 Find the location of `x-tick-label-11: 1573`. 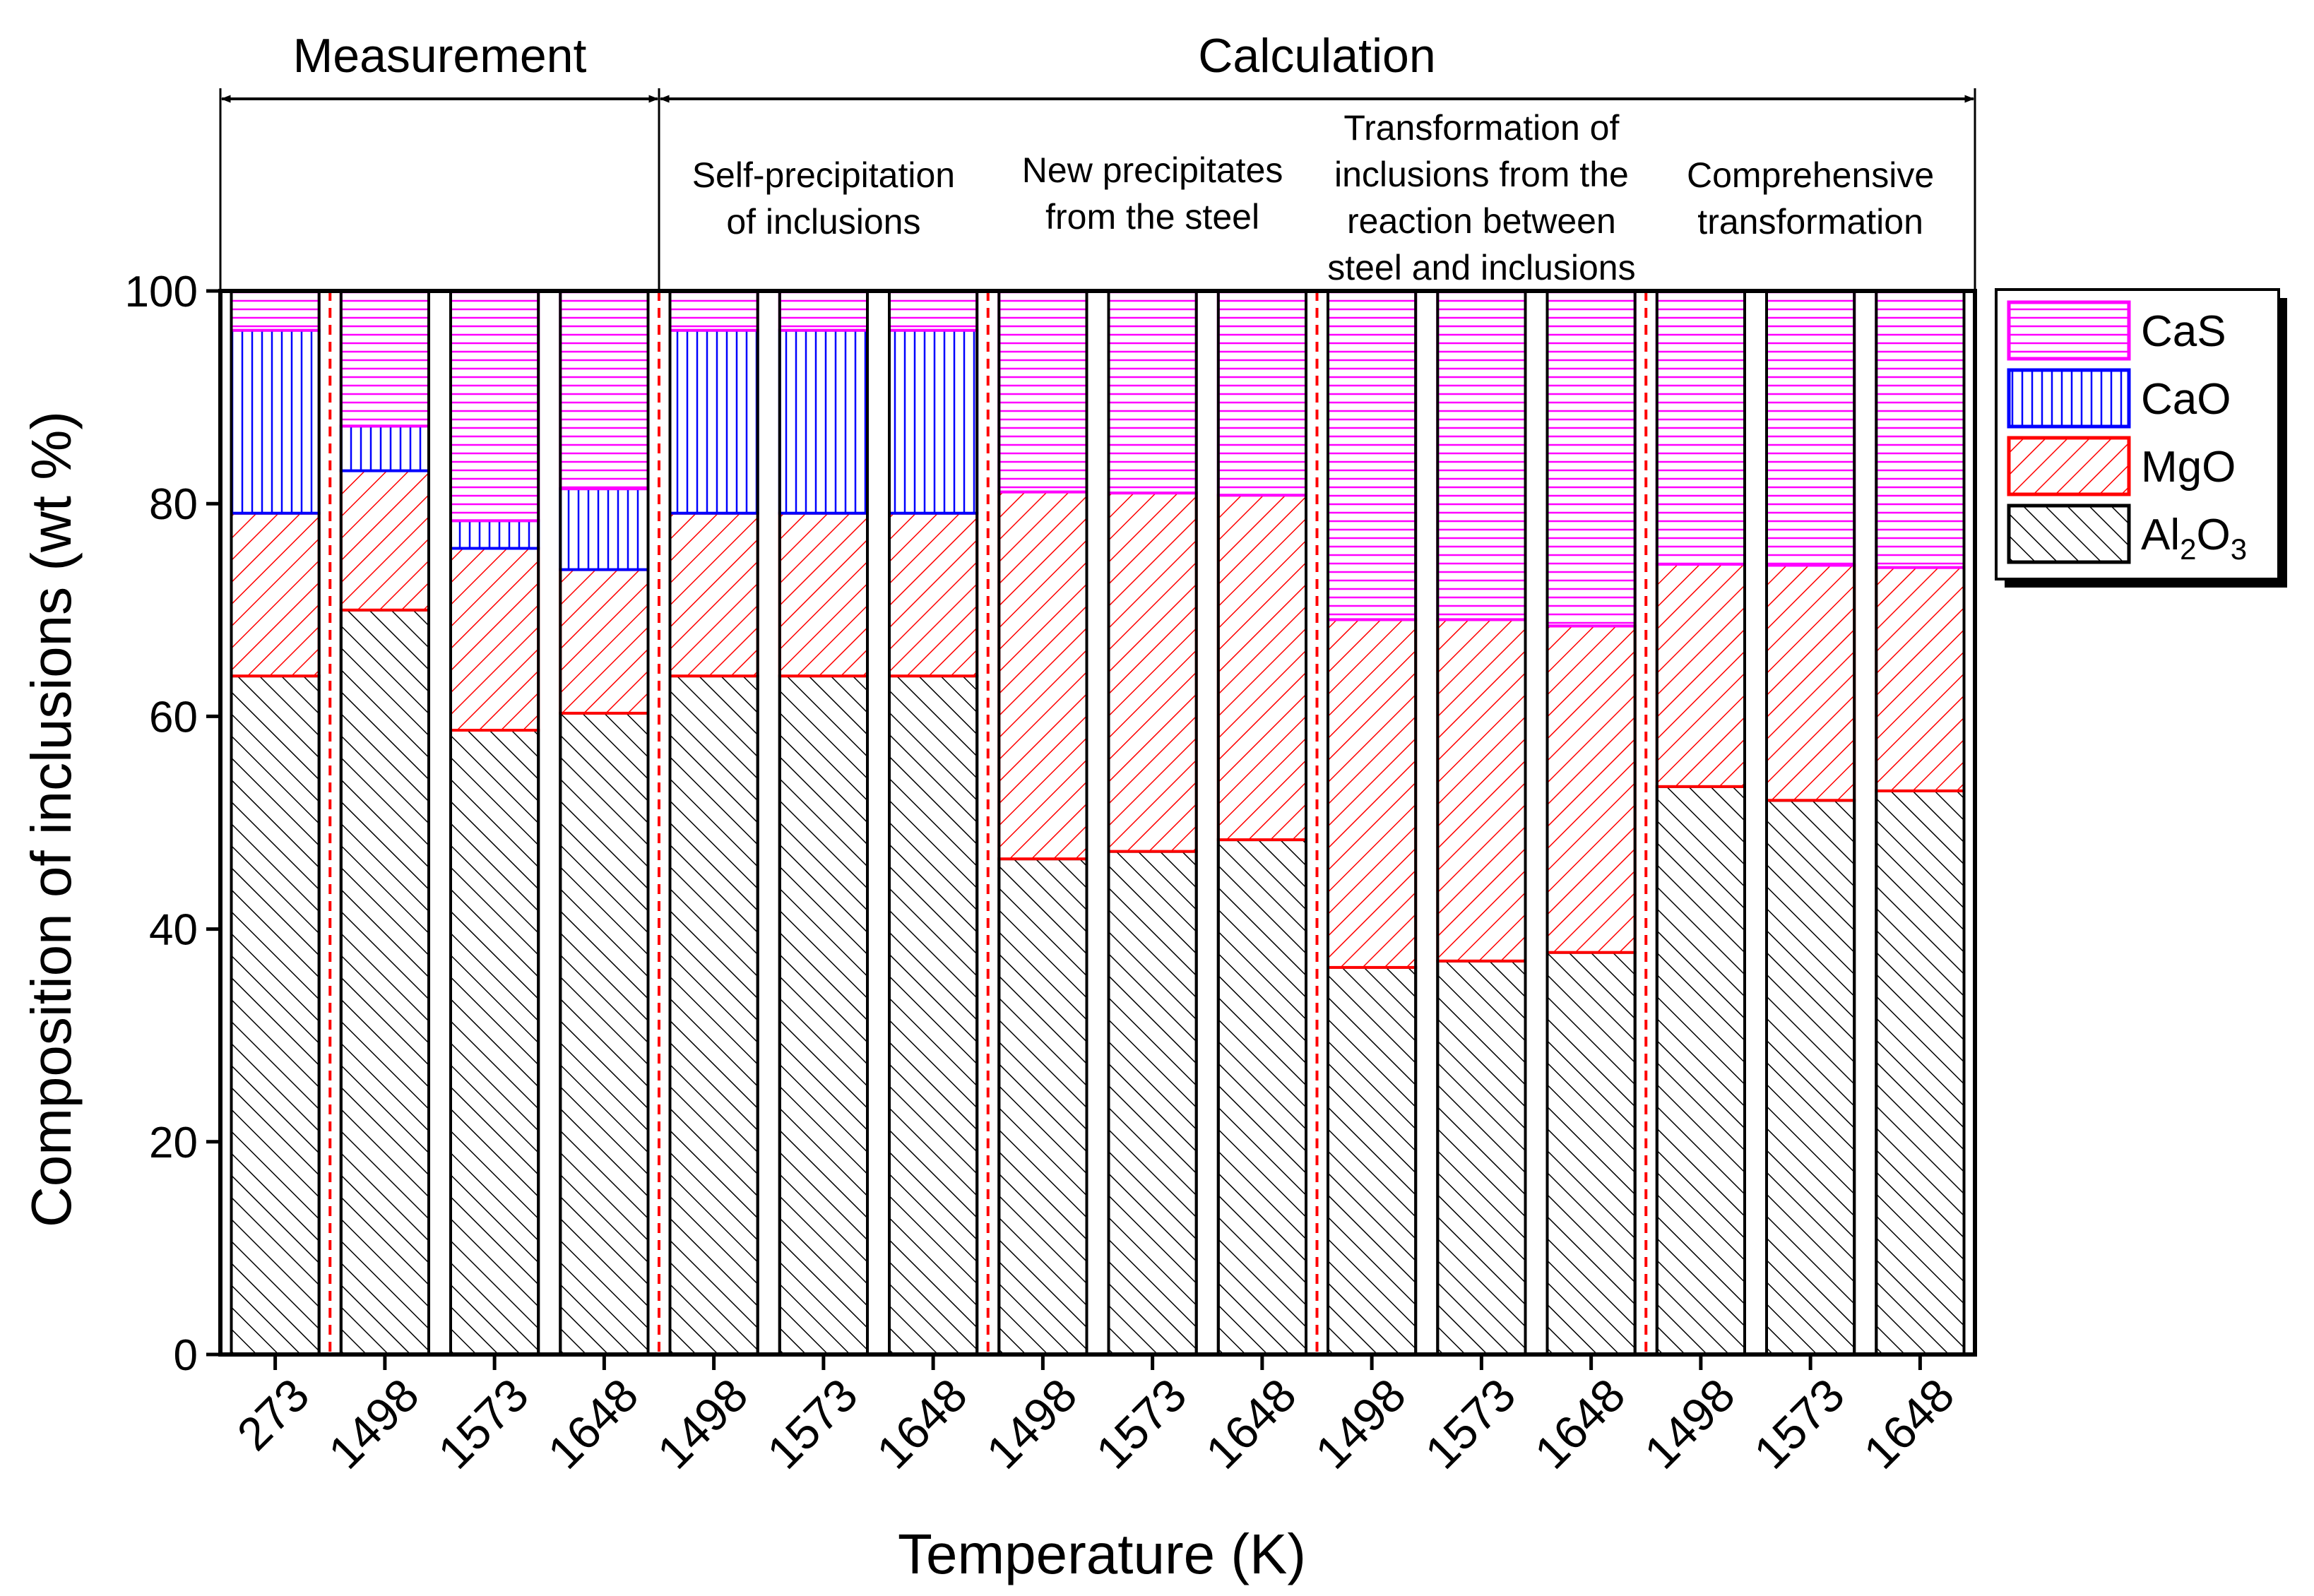

x-tick-label-11: 1573 is located at coordinates (1470, 1424).